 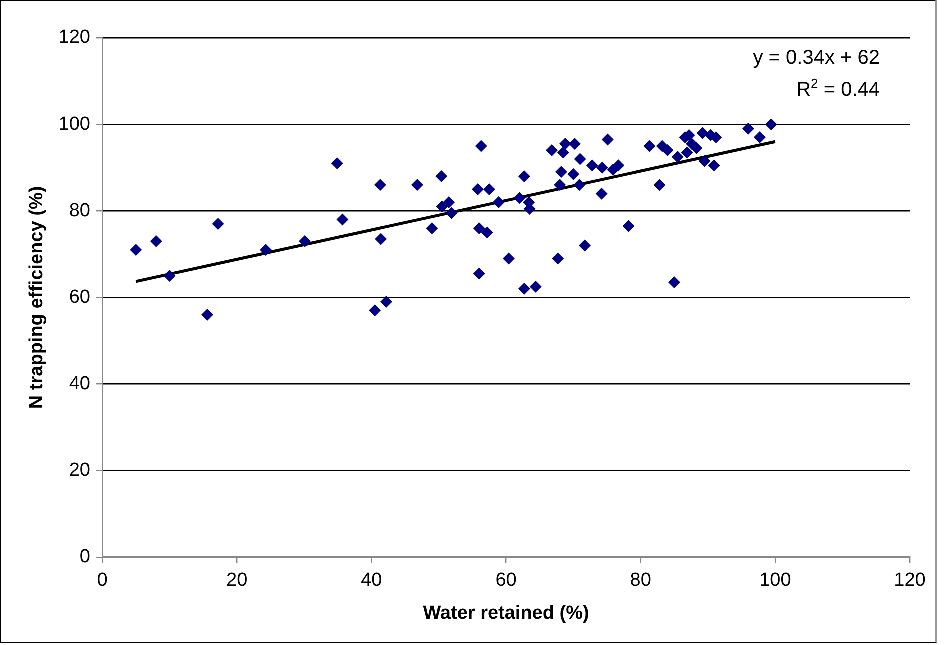 What do you see at coordinates (506, 613) in the screenshot?
I see `x-axis-title: Water retained (%)` at bounding box center [506, 613].